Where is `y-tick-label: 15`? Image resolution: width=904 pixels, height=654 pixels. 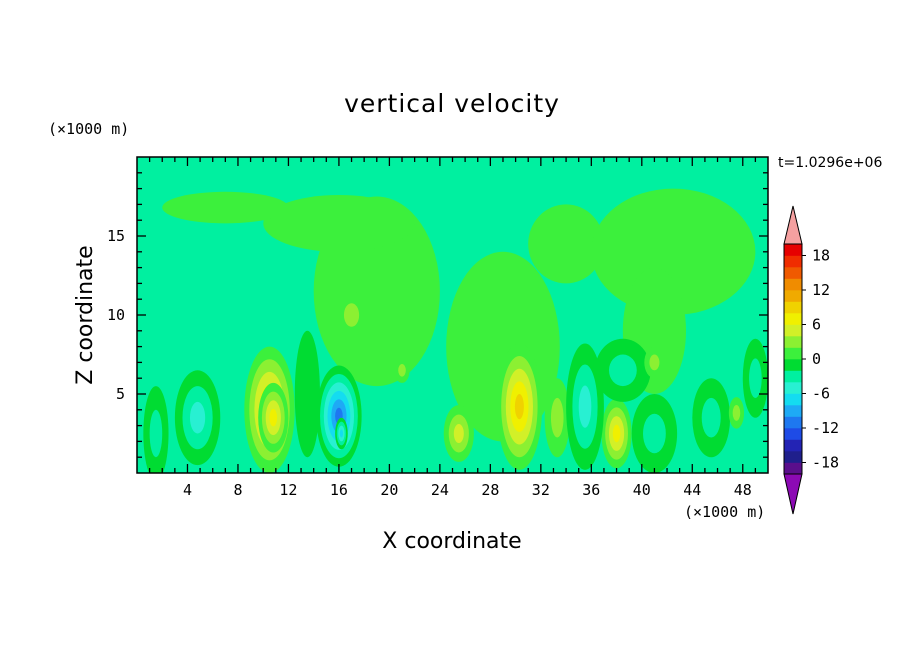 y-tick-label: 15 is located at coordinates (116, 236).